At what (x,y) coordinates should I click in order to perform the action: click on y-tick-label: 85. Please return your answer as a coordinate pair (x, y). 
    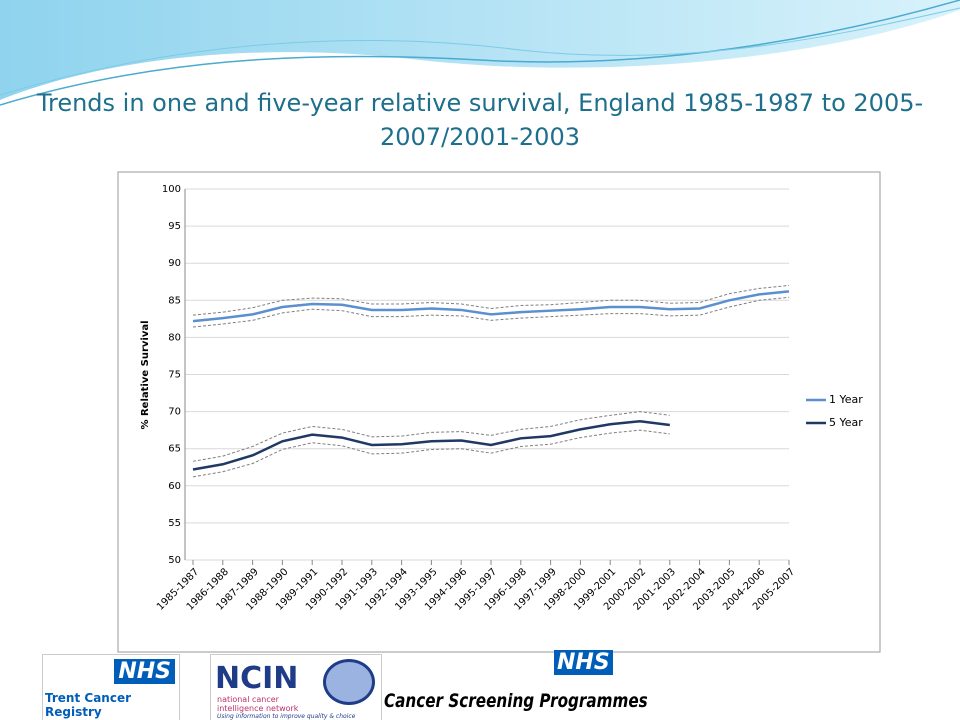
    Looking at the image, I should click on (174, 300).